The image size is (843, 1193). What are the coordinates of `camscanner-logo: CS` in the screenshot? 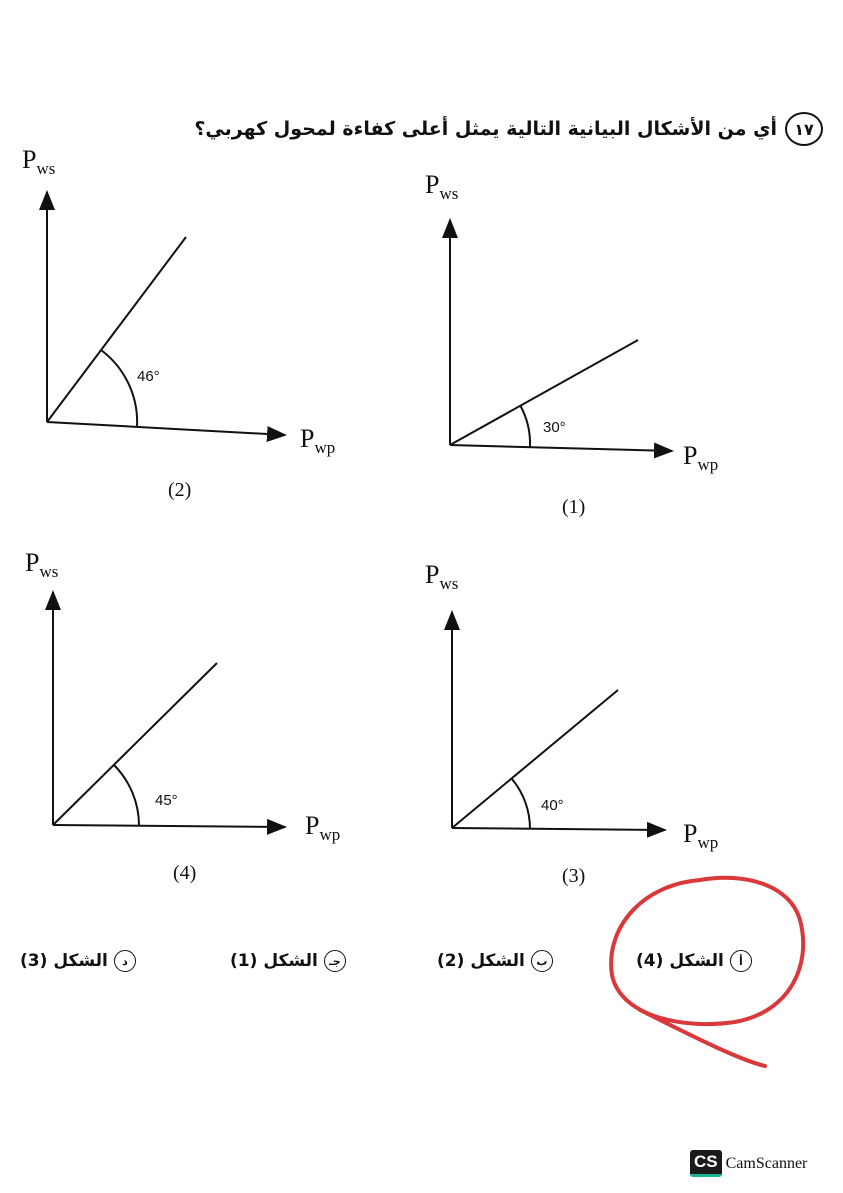 It's located at (706, 1163).